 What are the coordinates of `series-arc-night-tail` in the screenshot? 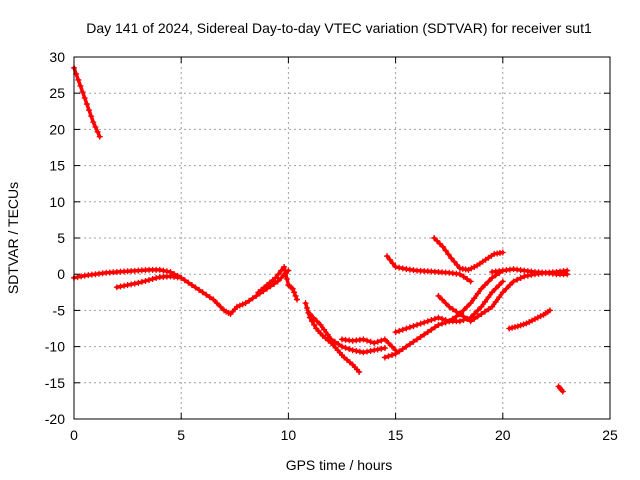 It's located at (560, 389).